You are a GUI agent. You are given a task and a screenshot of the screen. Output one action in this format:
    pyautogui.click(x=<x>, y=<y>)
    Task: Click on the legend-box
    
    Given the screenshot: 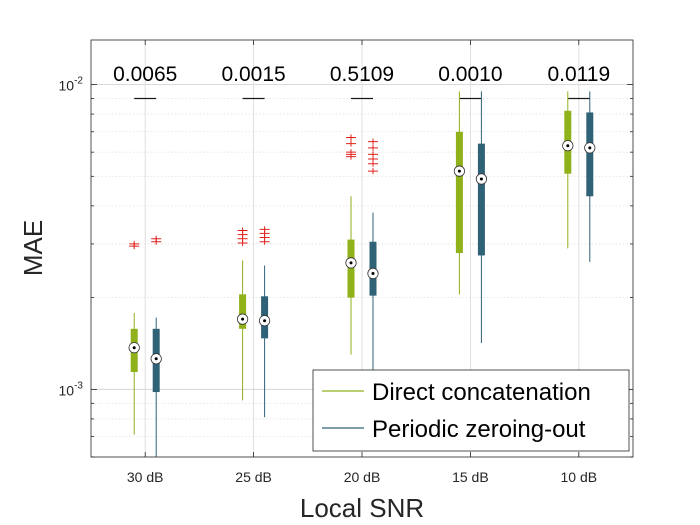 What is the action you would take?
    pyautogui.click(x=471, y=410)
    